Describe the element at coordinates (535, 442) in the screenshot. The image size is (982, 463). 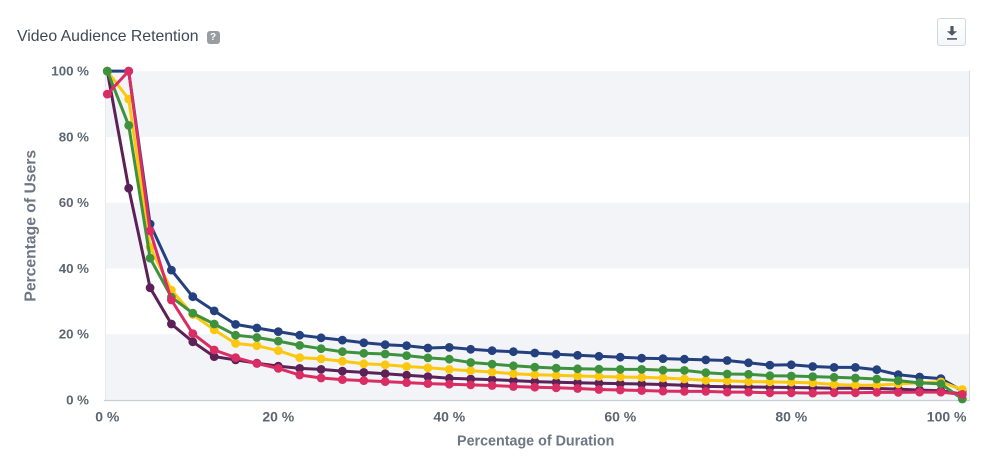
I see `svg-text: Percentage of Duration` at that location.